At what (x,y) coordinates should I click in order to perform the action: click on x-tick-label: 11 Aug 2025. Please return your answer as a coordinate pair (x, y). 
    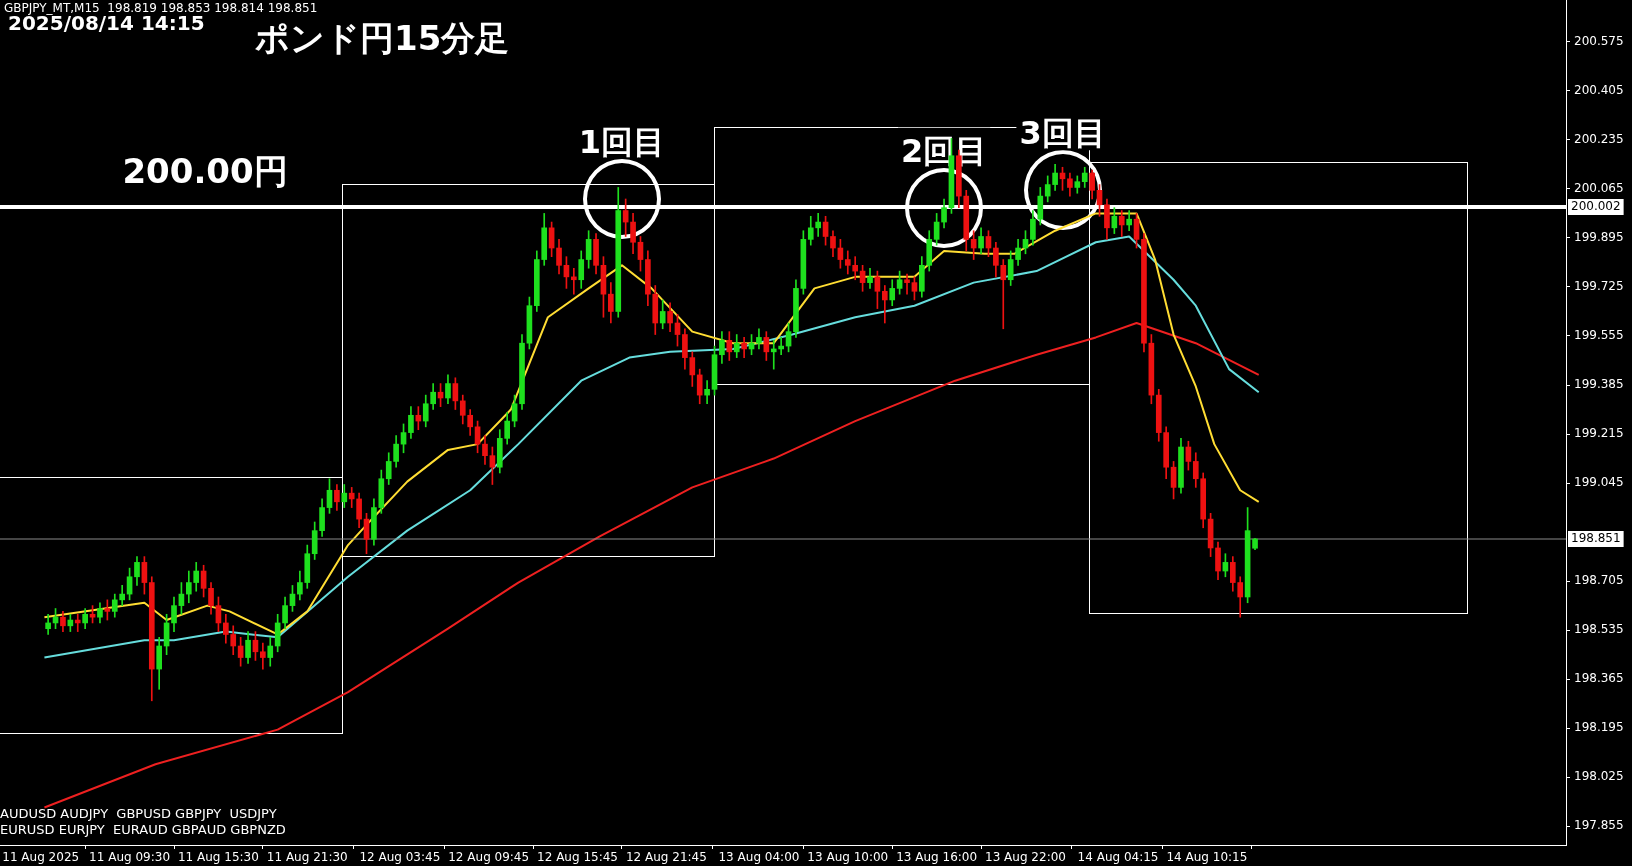
    Looking at the image, I should click on (41, 857).